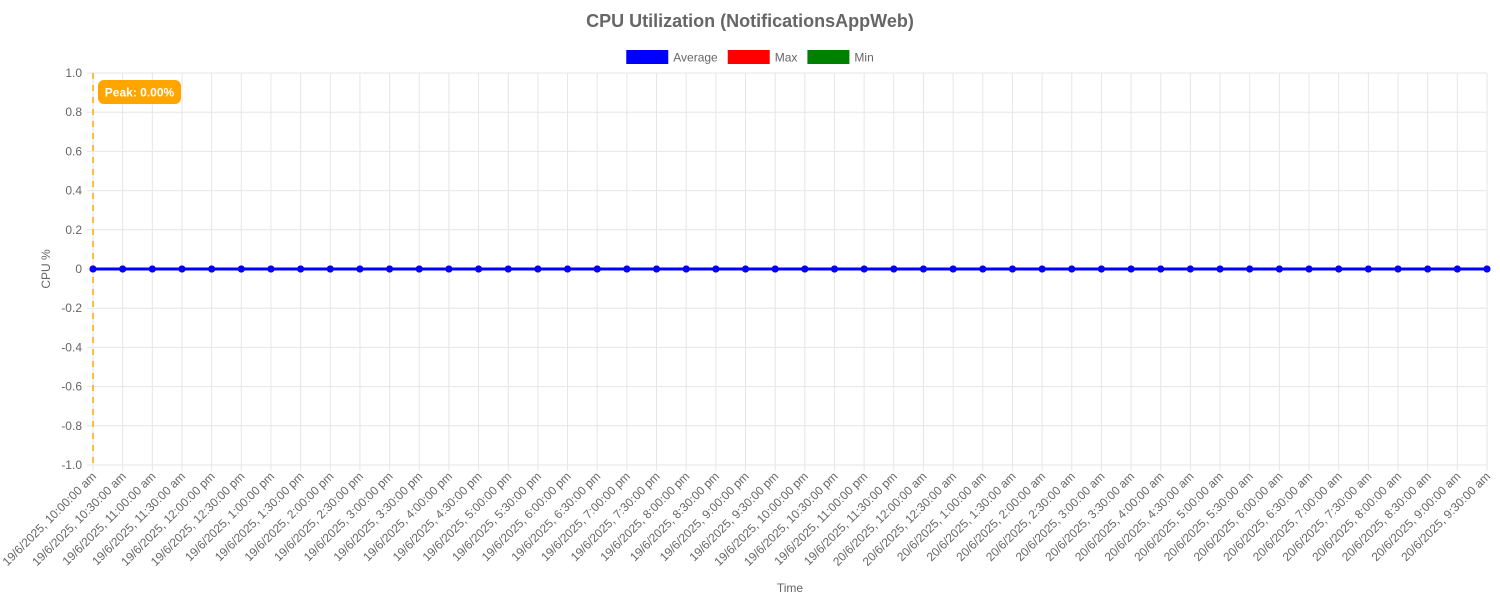  Describe the element at coordinates (78, 269) in the screenshot. I see `y-tick-label: 0` at that location.